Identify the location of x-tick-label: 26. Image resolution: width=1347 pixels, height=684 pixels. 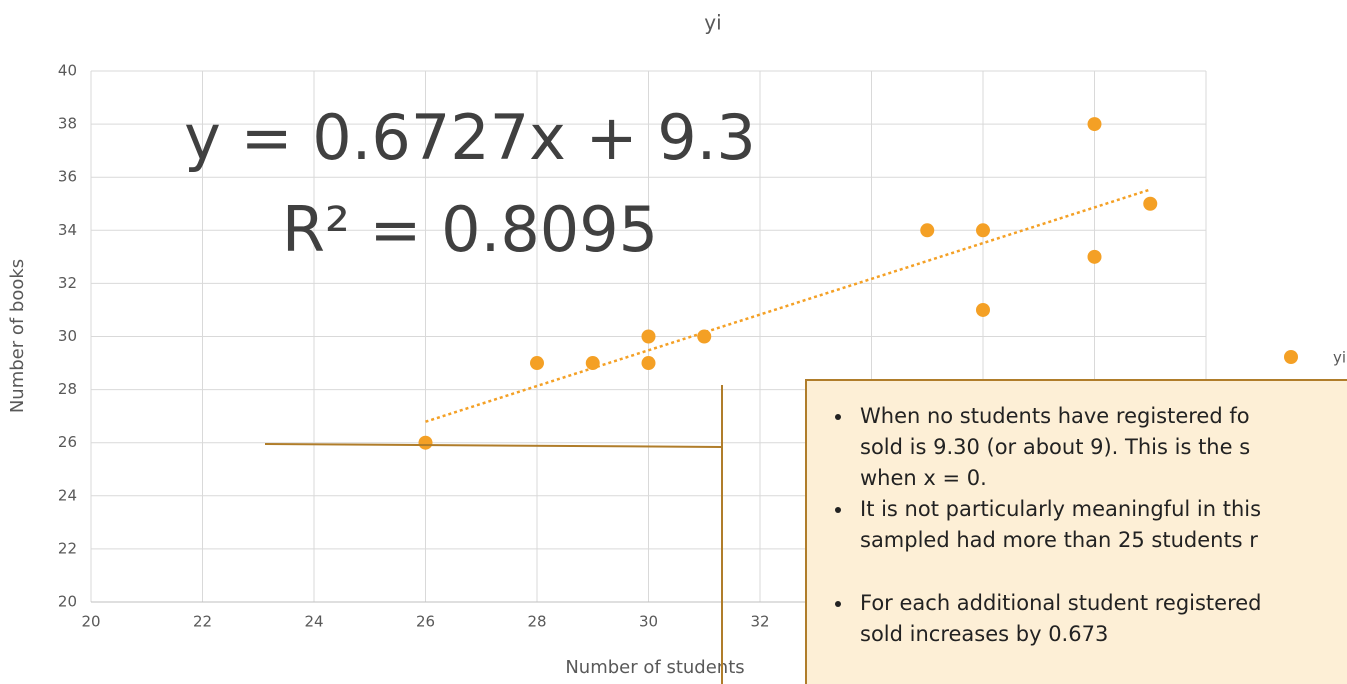
(425, 622).